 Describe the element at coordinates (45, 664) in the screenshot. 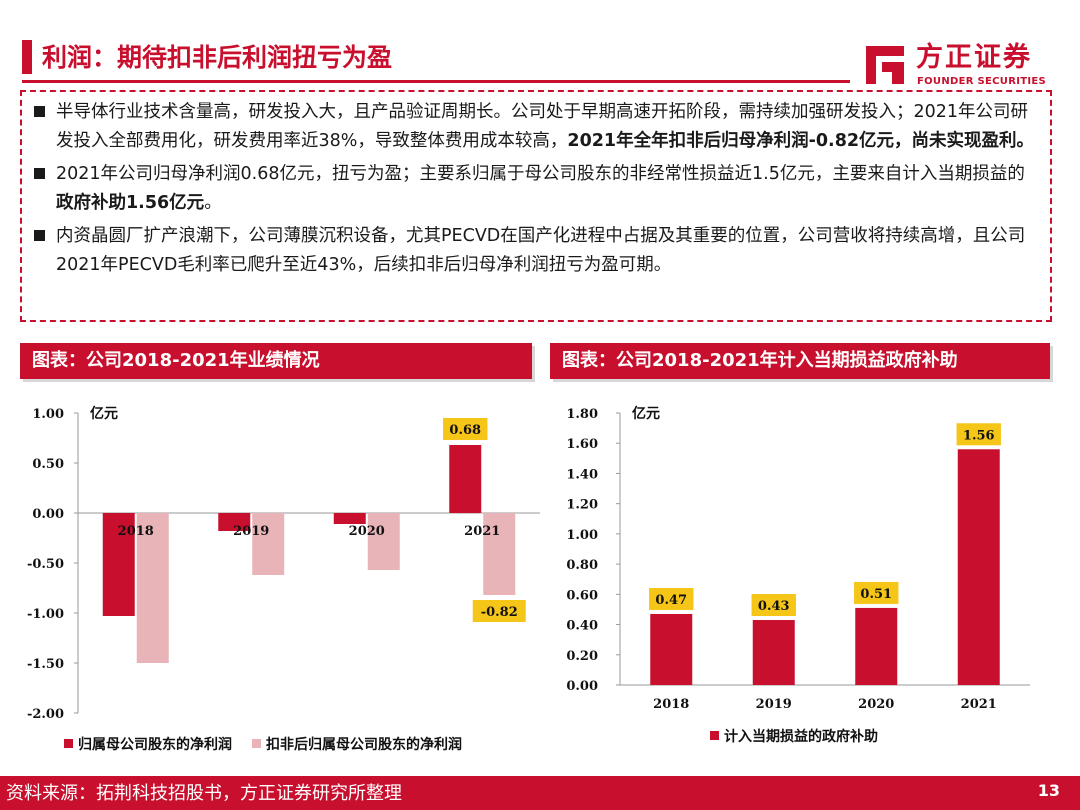

I see `y-tick-label: -1.50` at that location.